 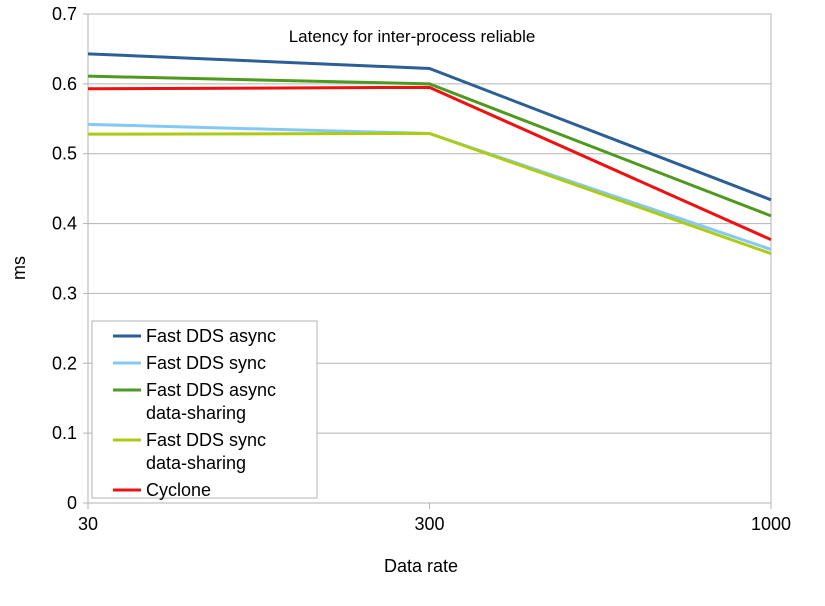 I want to click on legend-label: Fast DDS async data-sharing, so click(x=211, y=401).